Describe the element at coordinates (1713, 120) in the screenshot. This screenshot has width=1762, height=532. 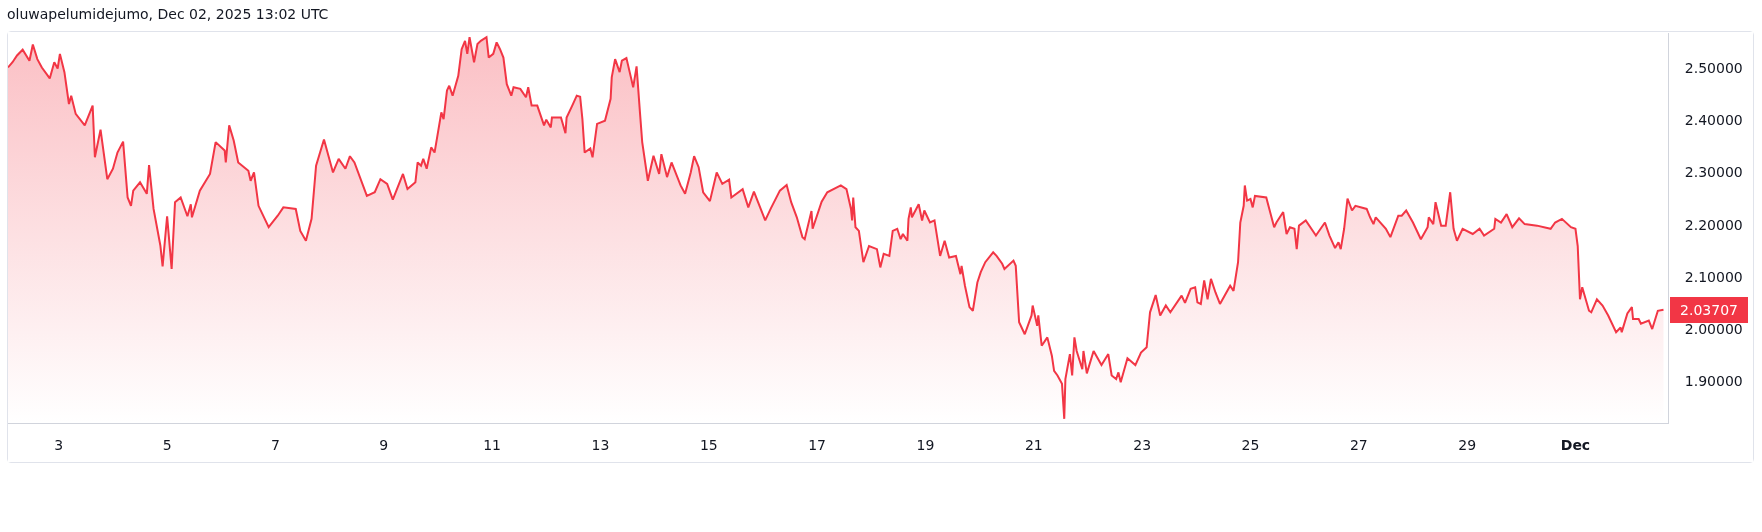
I see `y-tick-label: 2.40000` at that location.